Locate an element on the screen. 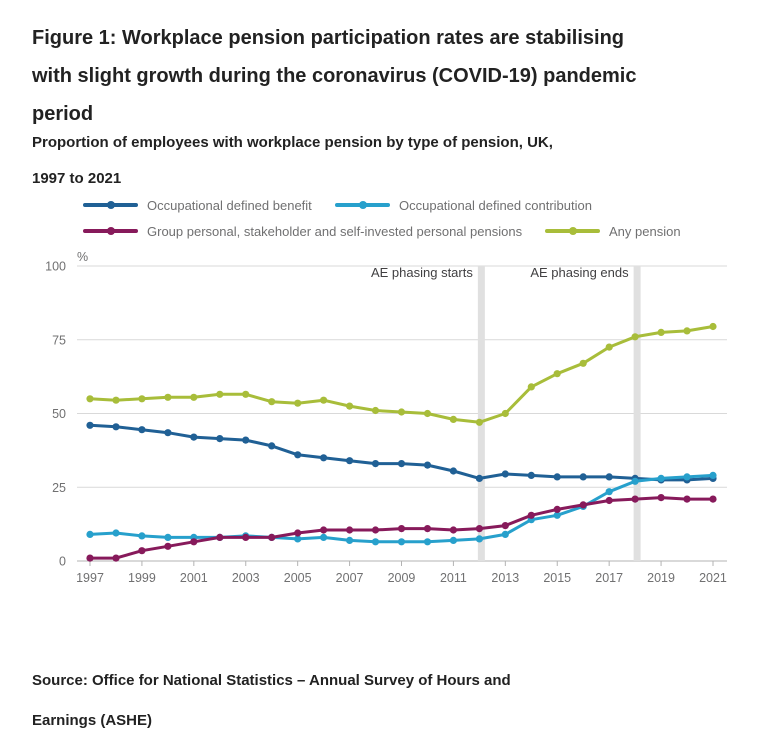 This screenshot has width=768, height=741. legend-item-any-pension: Any pension is located at coordinates (613, 231).